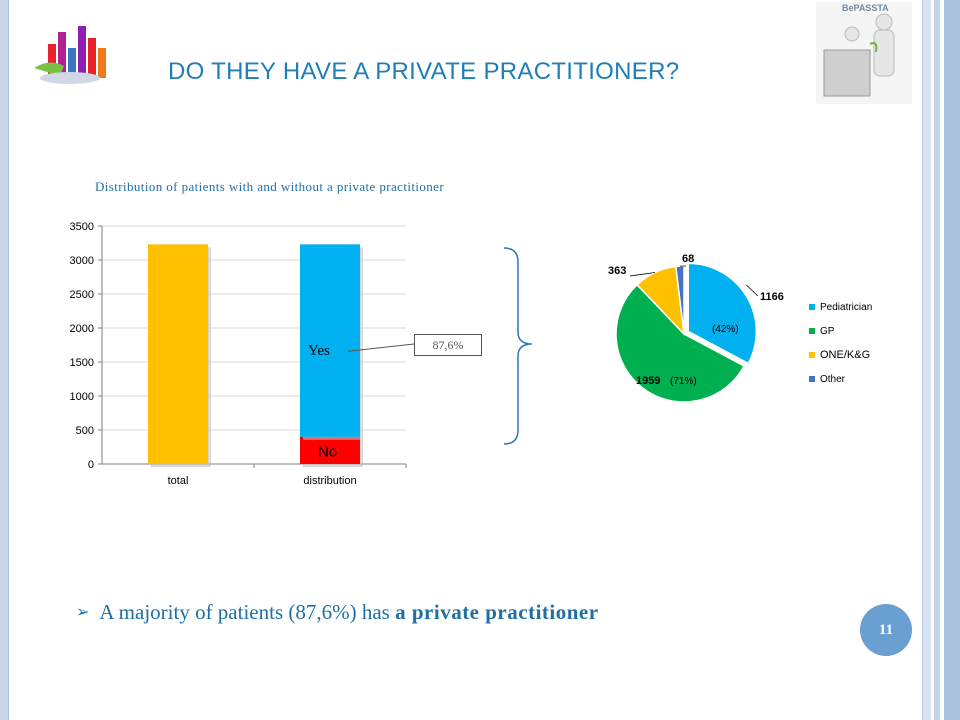 The height and width of the screenshot is (720, 960). Describe the element at coordinates (82, 363) in the screenshot. I see `y-tick-label: 1500` at that location.